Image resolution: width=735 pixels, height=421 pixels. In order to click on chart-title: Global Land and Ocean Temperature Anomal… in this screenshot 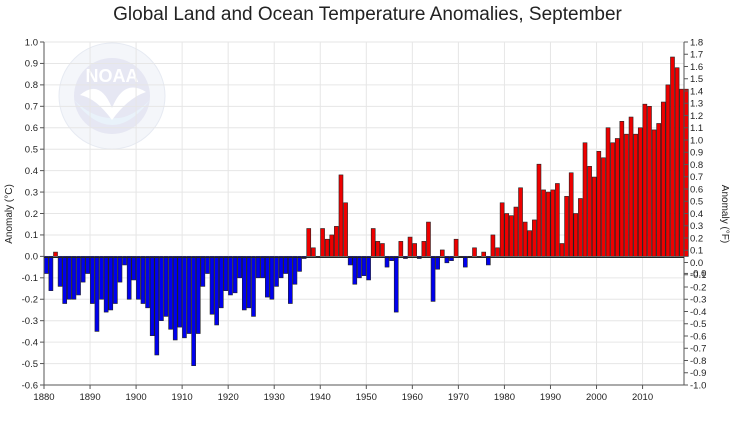, I will do `click(367, 14)`.